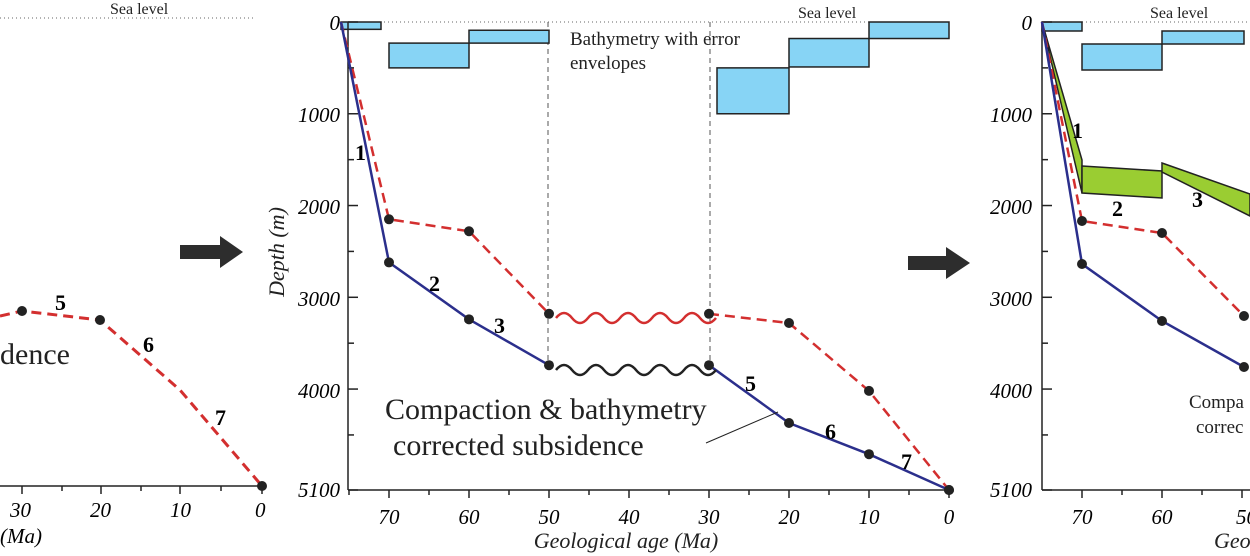 This screenshot has width=1250, height=556. I want to click on right-sea-level-label: Sea level, so click(1179, 13).